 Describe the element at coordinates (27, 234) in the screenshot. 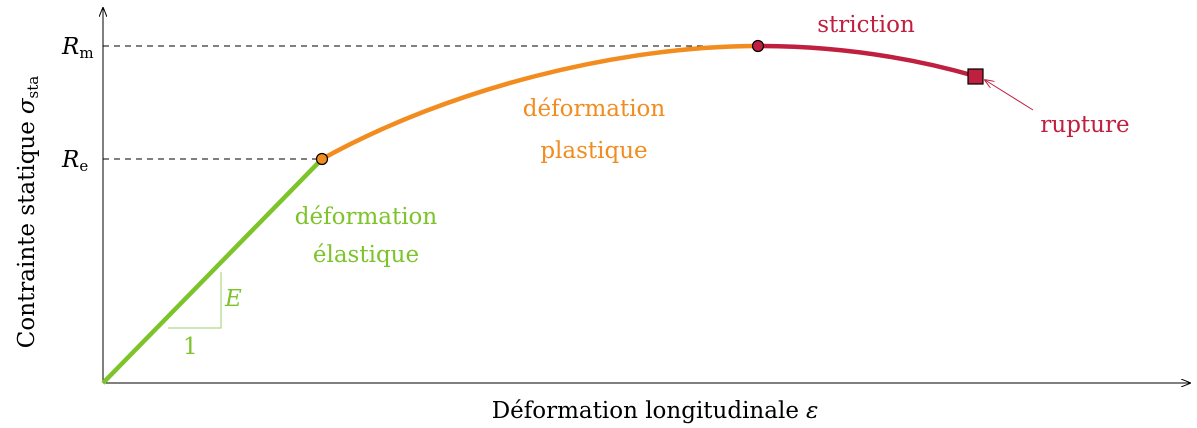

I see `y-label-text: Contrainte statique` at that location.